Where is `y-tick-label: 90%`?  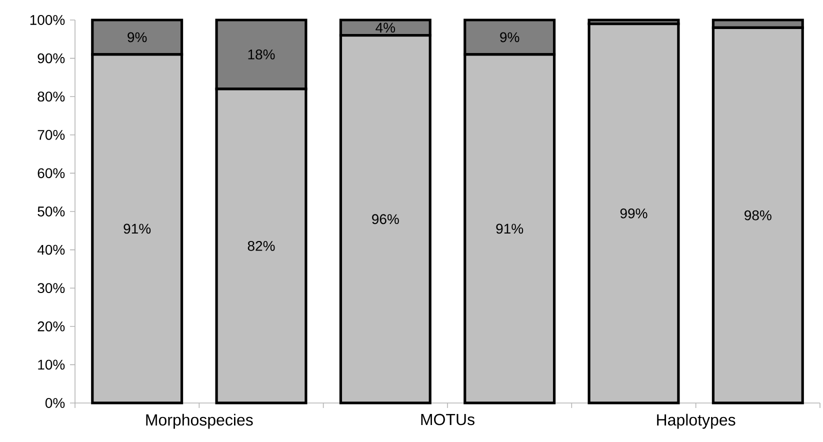
y-tick-label: 90% is located at coordinates (51, 58).